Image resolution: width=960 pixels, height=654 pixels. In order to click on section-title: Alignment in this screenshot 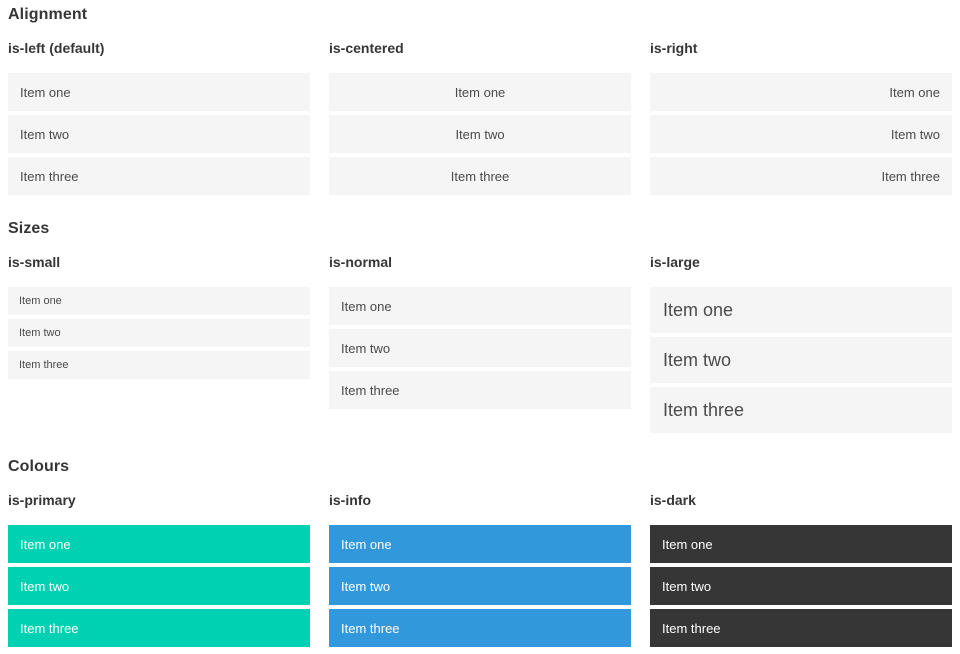, I will do `click(48, 14)`.